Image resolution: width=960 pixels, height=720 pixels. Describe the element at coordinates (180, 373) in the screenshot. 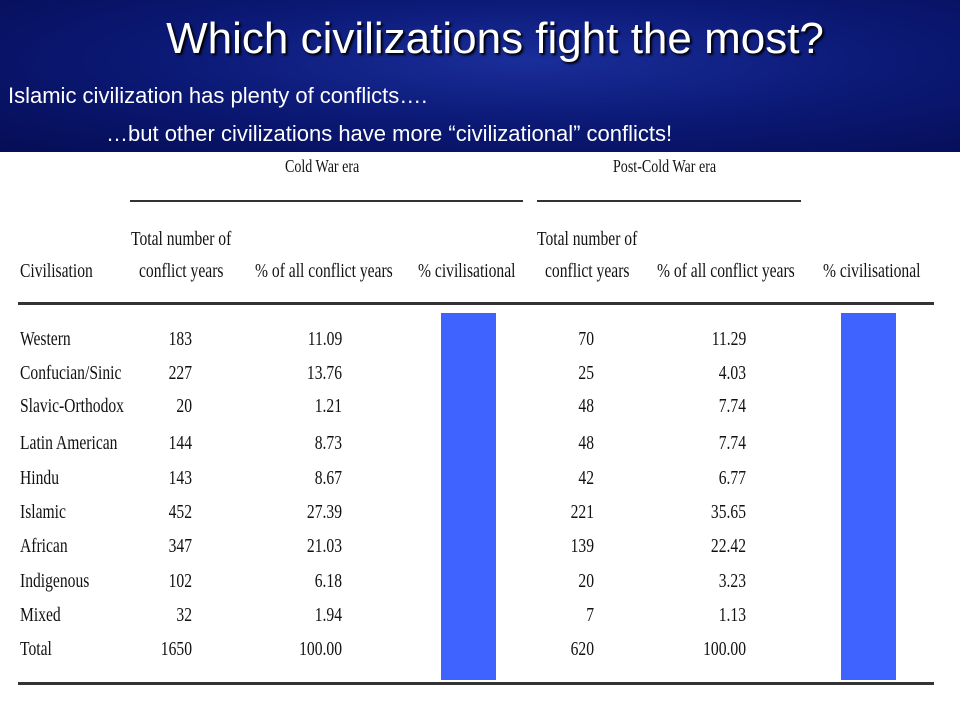

I see `row-confucian-cw-total: 227` at that location.